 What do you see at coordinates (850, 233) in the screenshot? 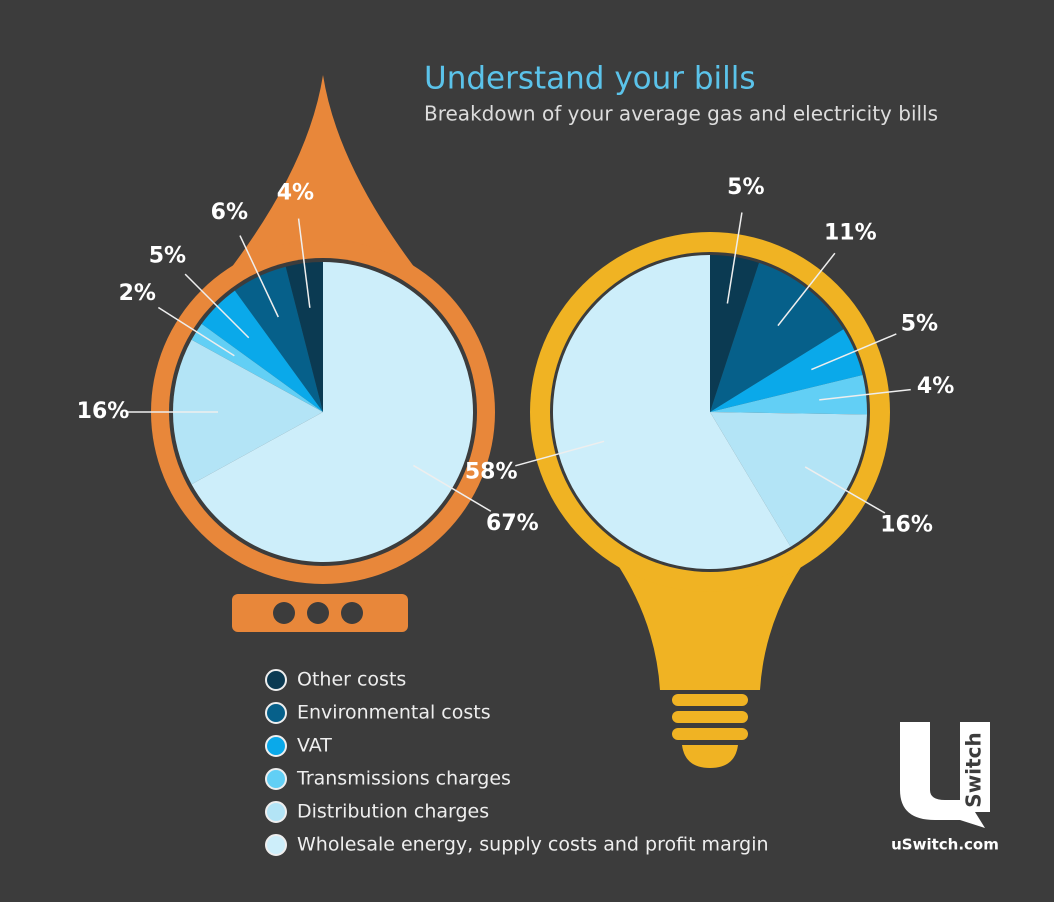
I see `value-label: 11%` at bounding box center [850, 233].